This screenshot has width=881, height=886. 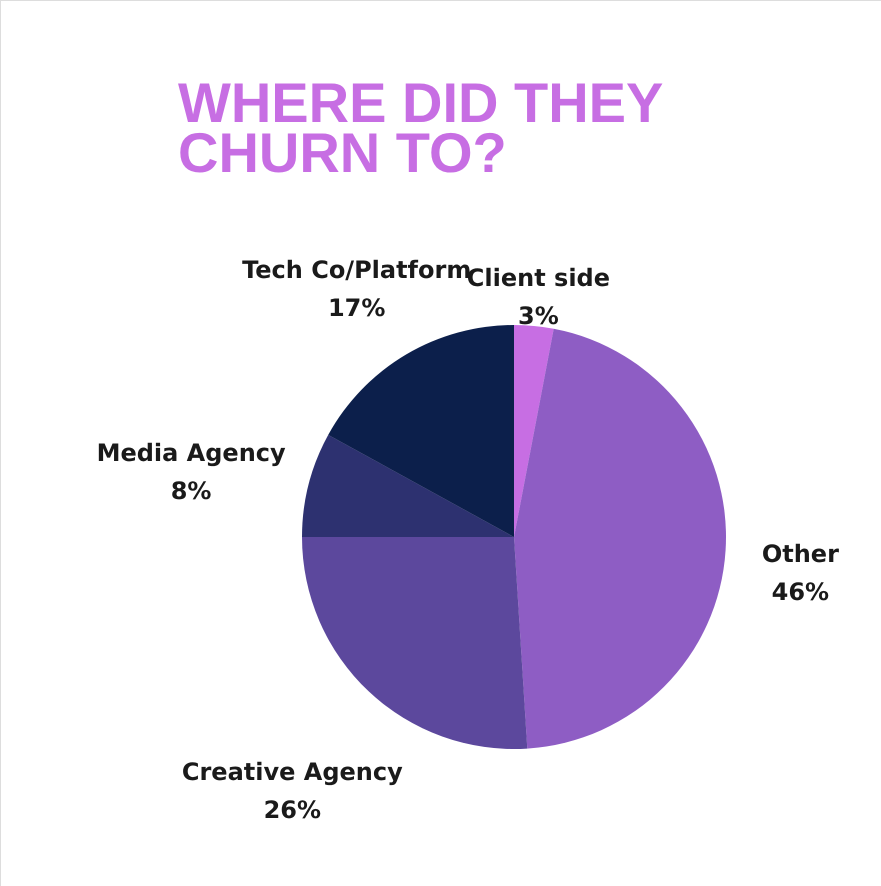 I want to click on data-label: 46%, so click(x=801, y=592).